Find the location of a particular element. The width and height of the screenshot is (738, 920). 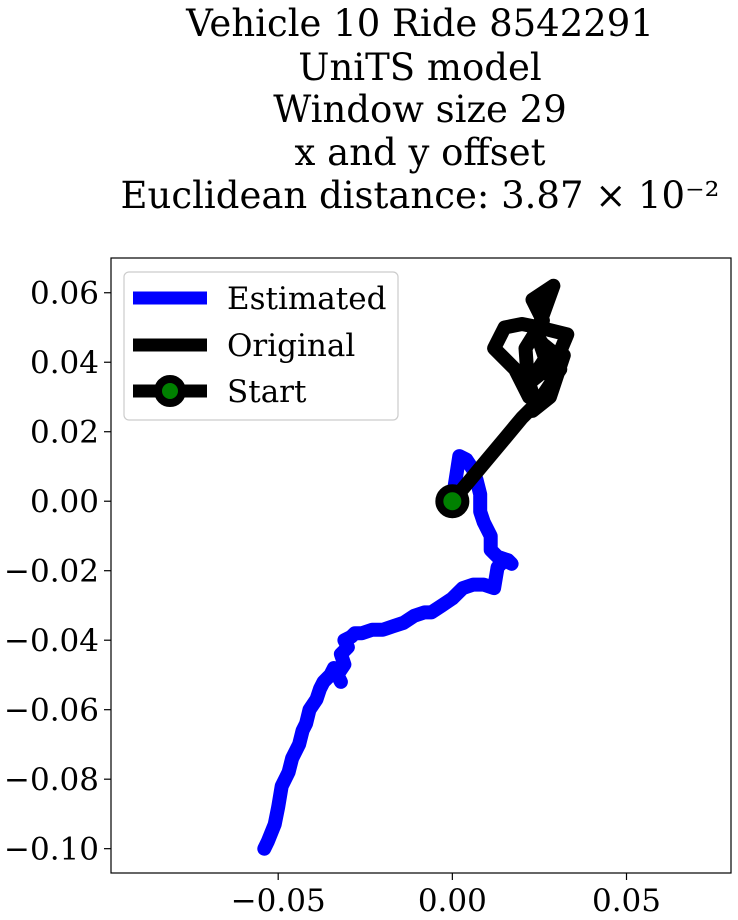

legend-box is located at coordinates (261, 346).